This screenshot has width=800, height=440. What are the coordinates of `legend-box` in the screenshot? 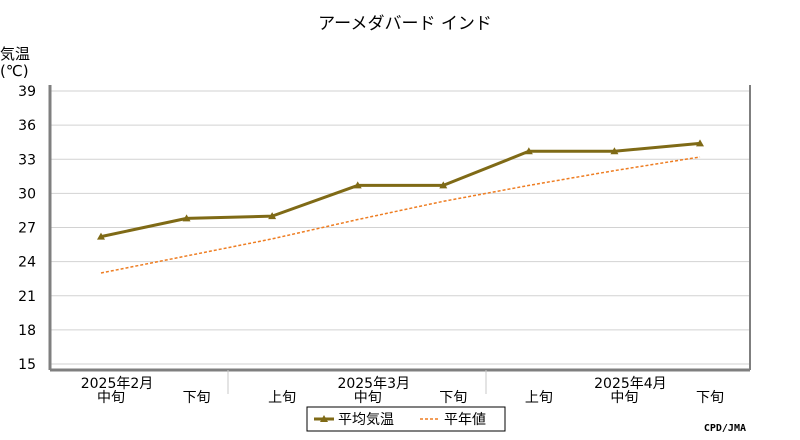 It's located at (406, 419).